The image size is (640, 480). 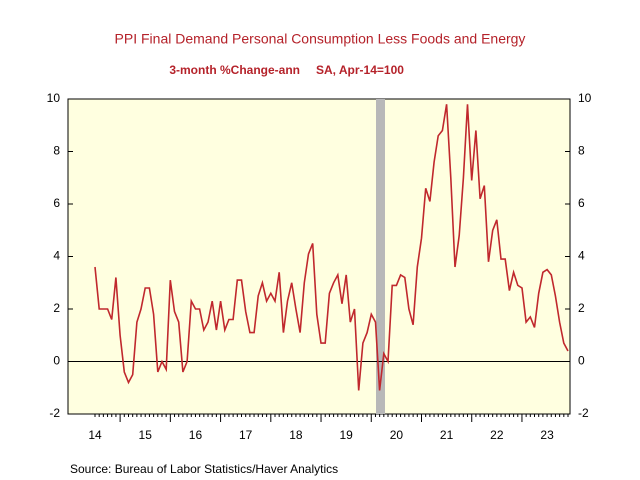 I want to click on y2-tick-label: 10, so click(x=585, y=98).